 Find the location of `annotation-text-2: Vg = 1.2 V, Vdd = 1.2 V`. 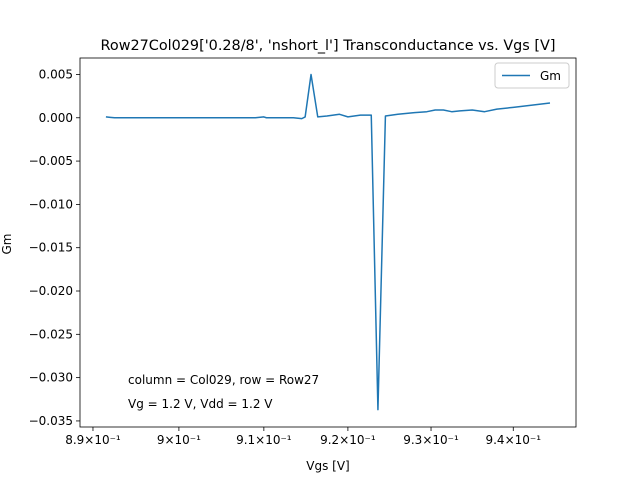

annotation-text-2: Vg = 1.2 V, Vdd = 1.2 V is located at coordinates (200, 404).